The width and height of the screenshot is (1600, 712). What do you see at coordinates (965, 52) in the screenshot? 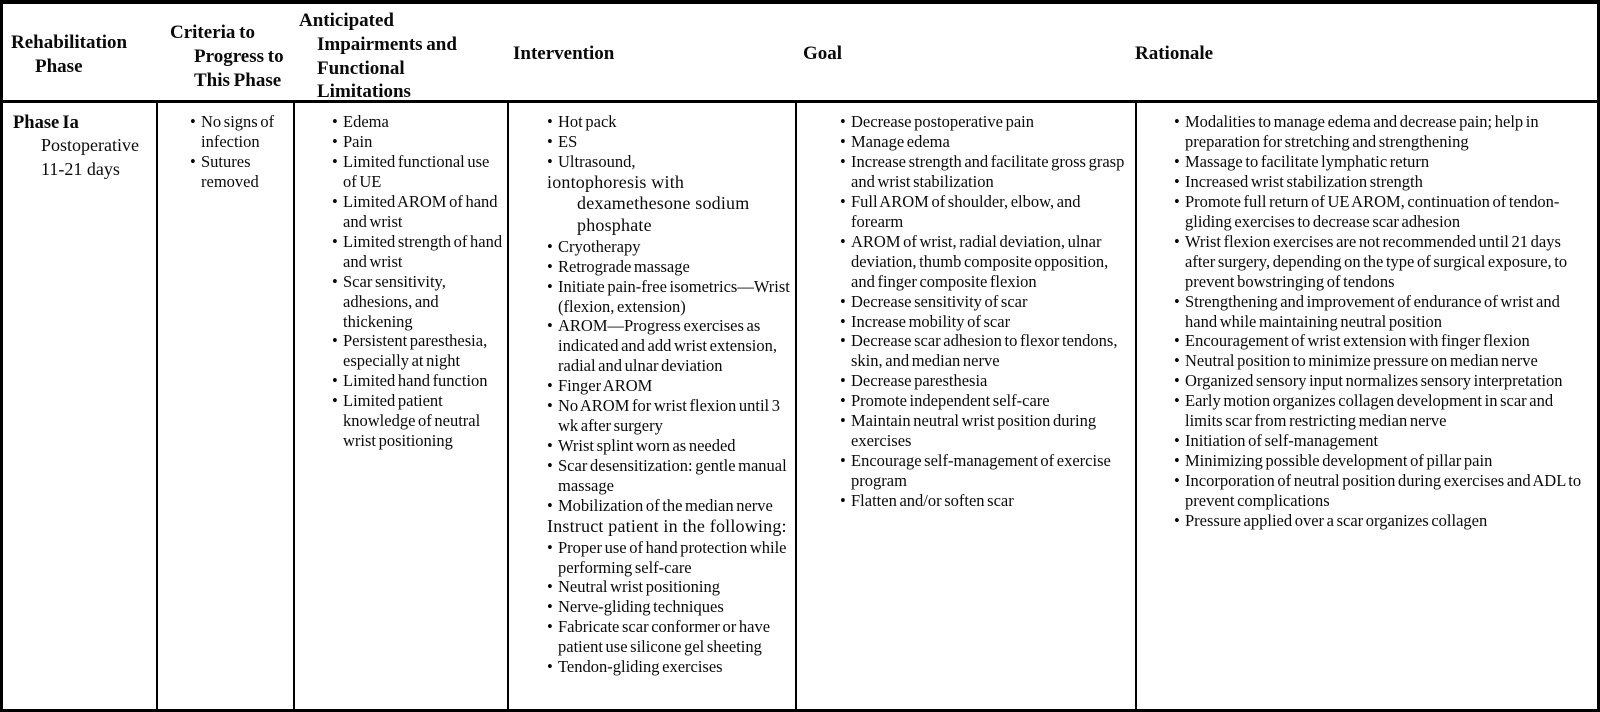
I see `header-cell-goal: Goal` at bounding box center [965, 52].